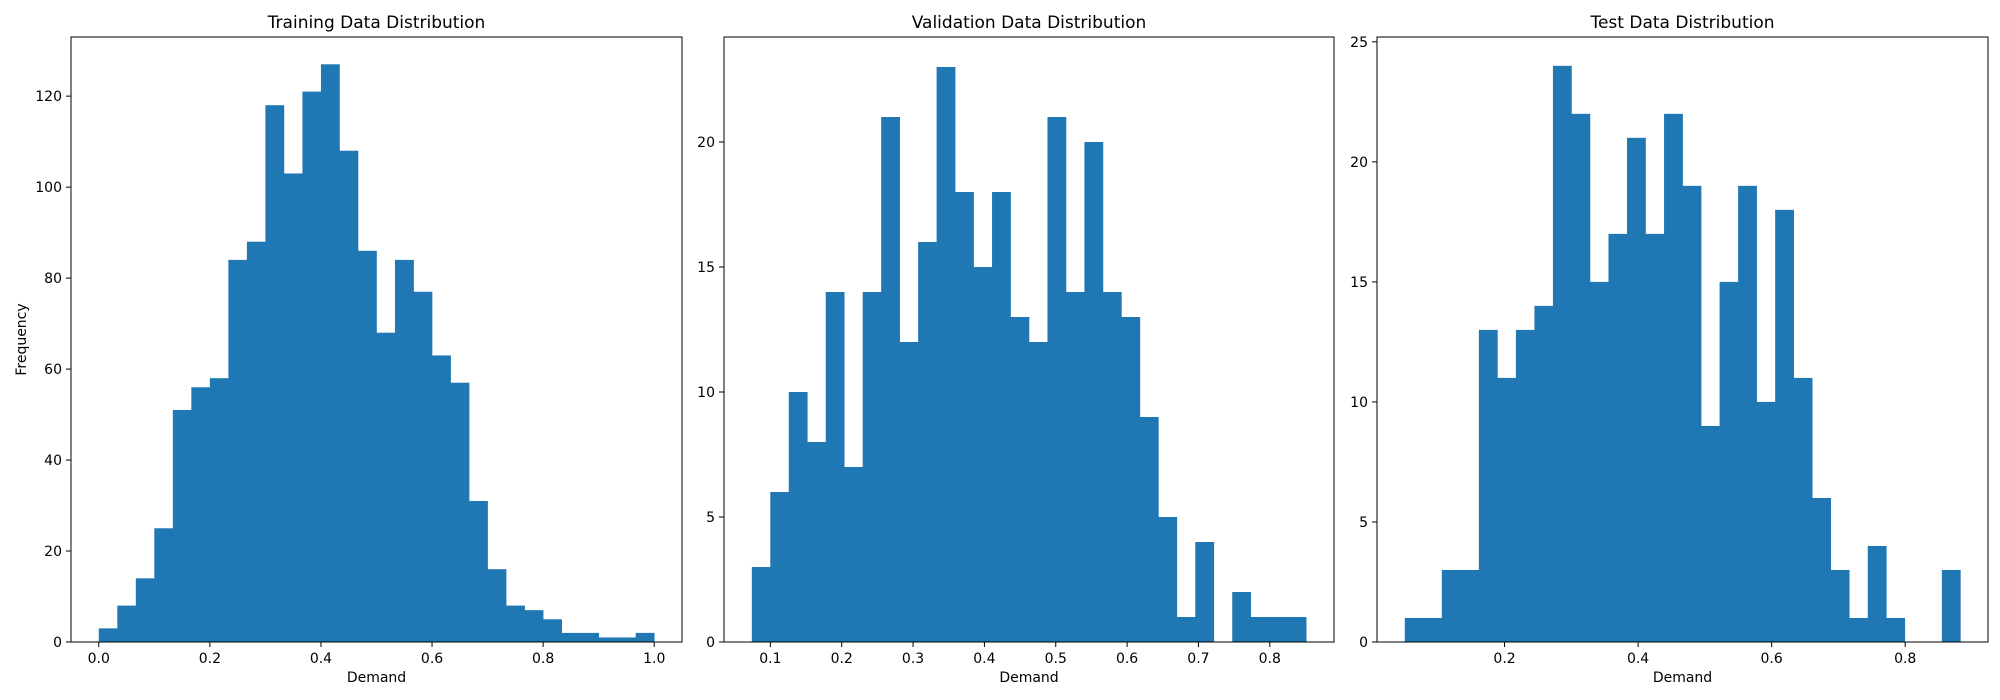  I want to click on y-tick-label: 80, so click(53, 279).